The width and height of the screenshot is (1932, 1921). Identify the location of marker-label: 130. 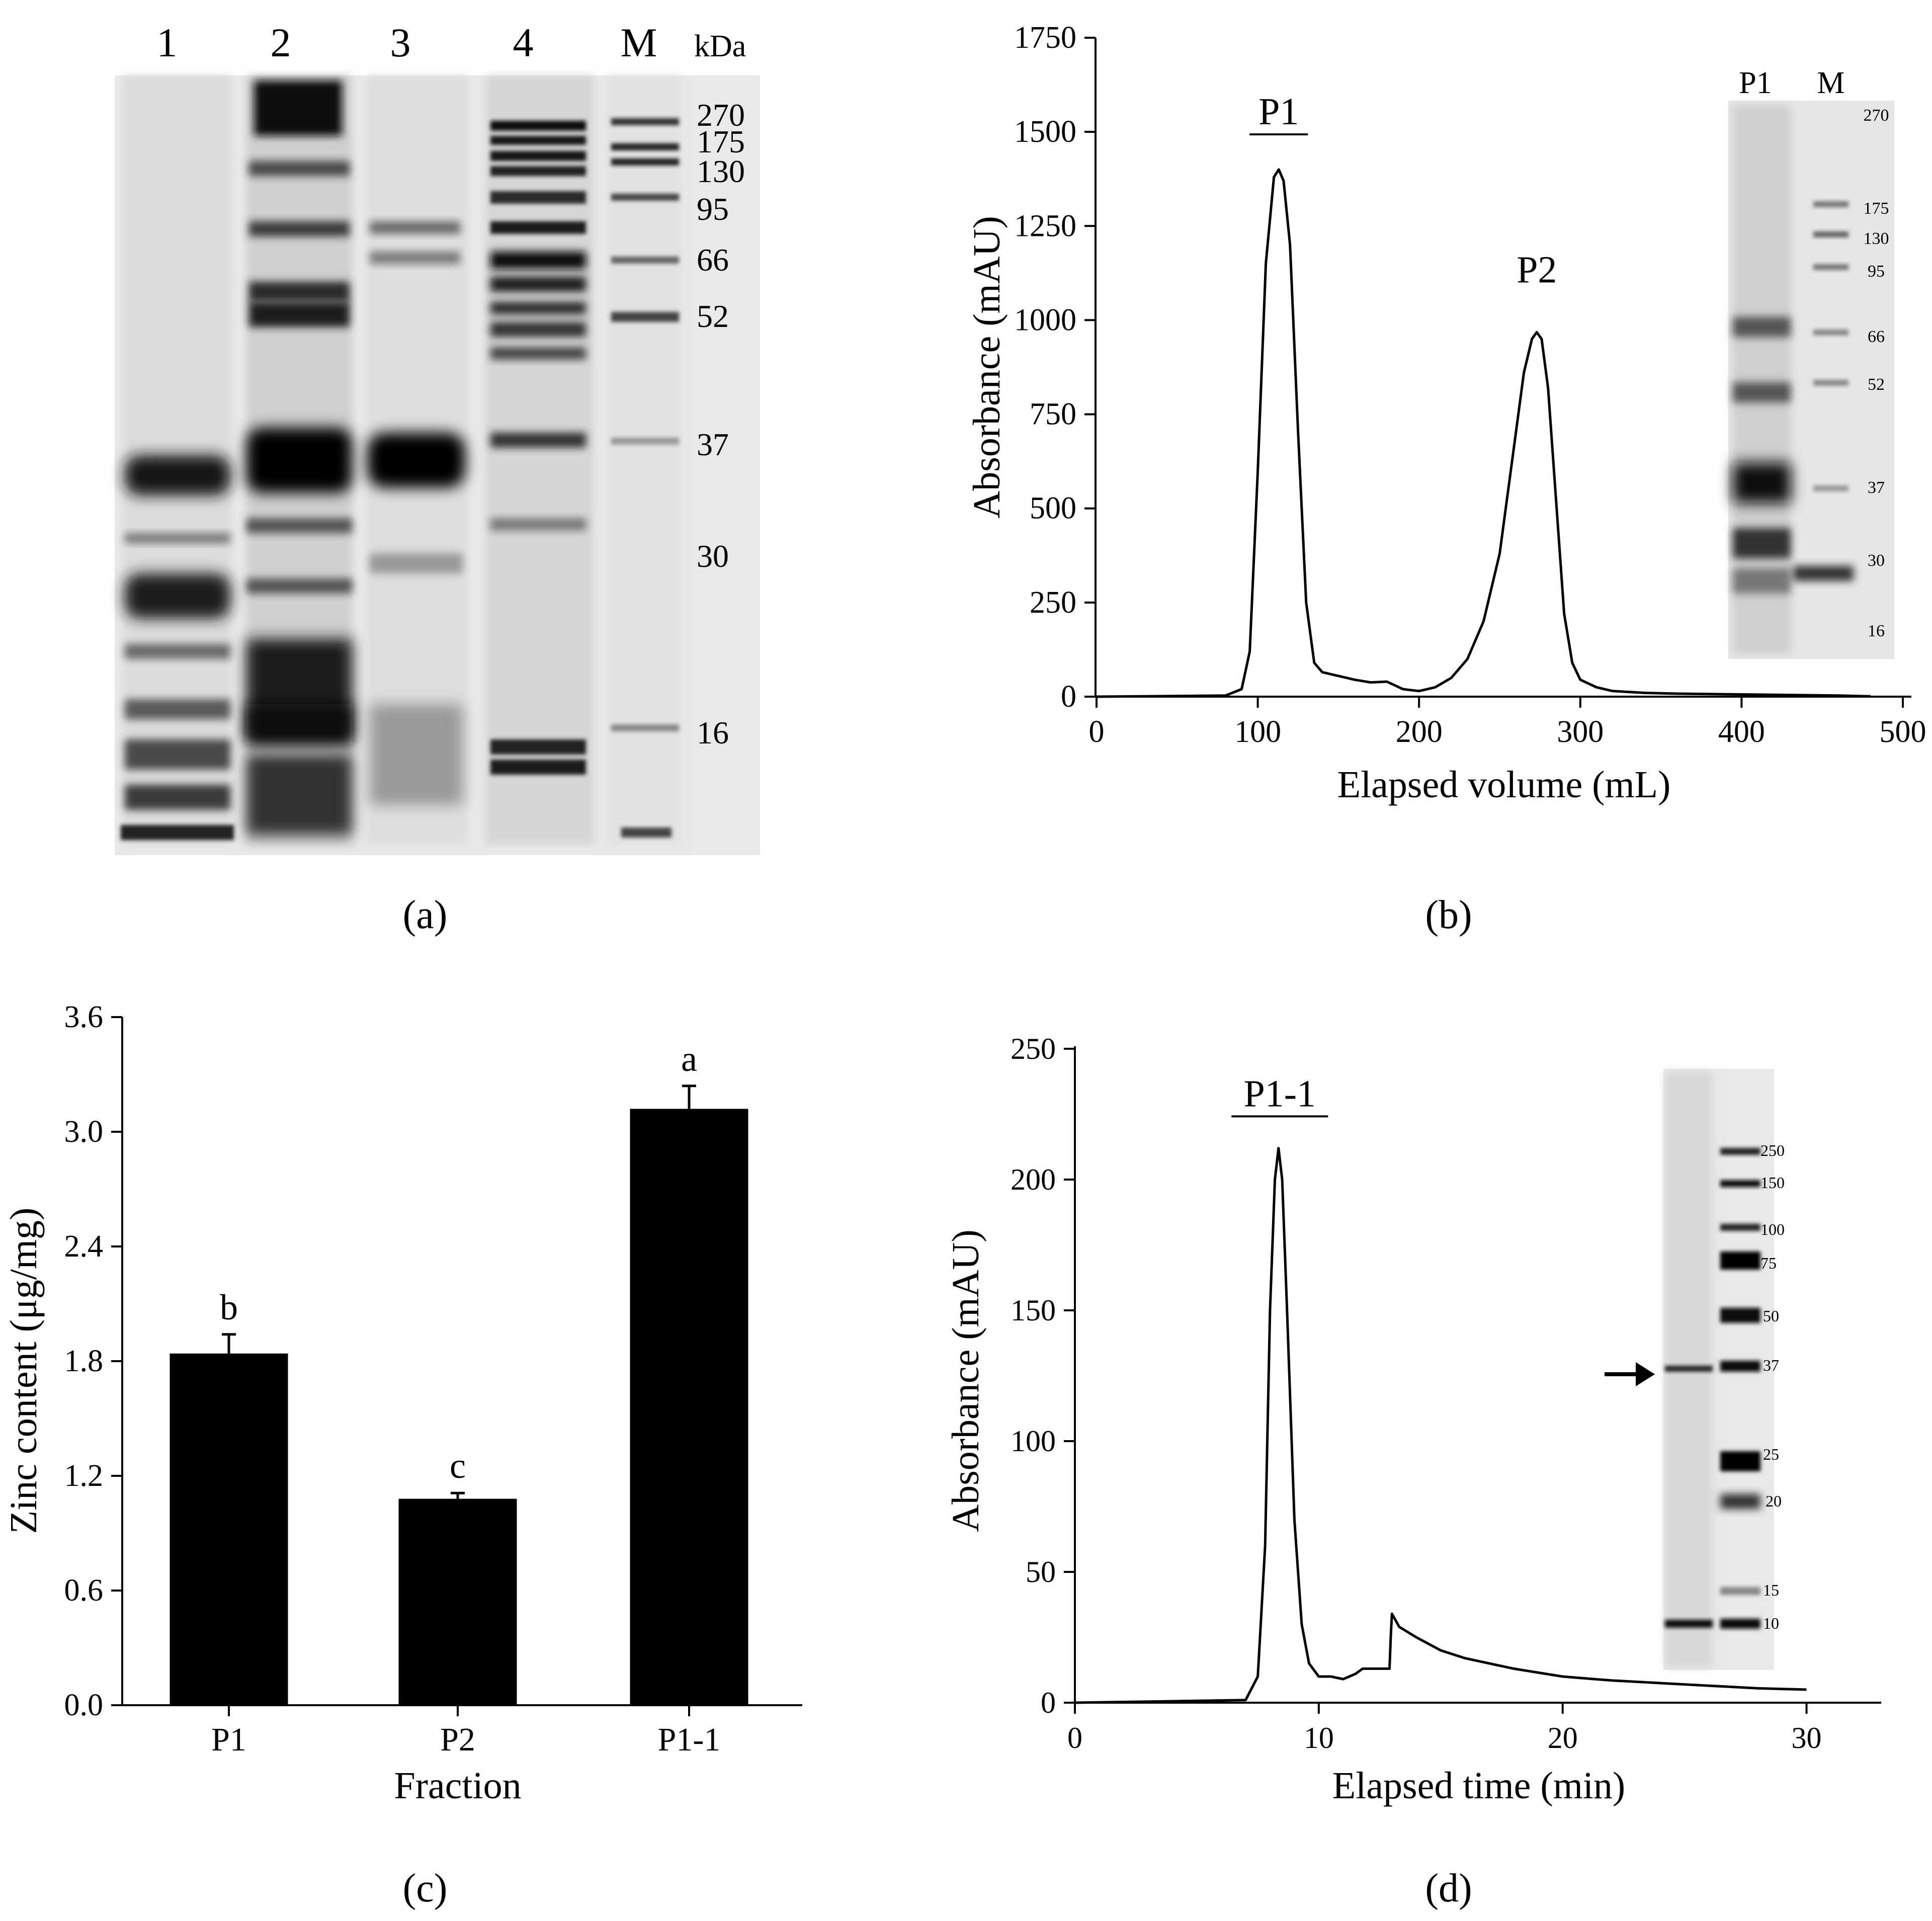
(721, 171).